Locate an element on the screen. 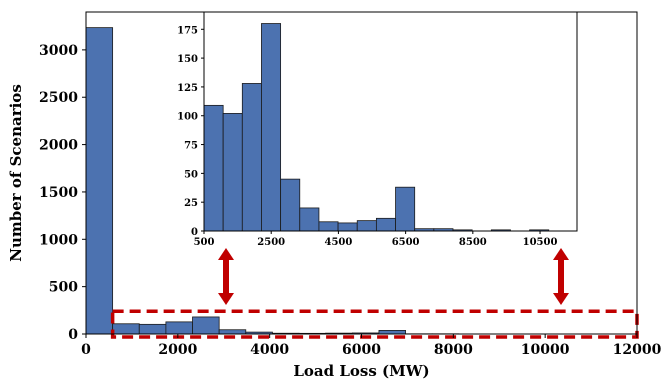 This screenshot has height=381, width=667. x-tick-label: 2000 is located at coordinates (177, 350).